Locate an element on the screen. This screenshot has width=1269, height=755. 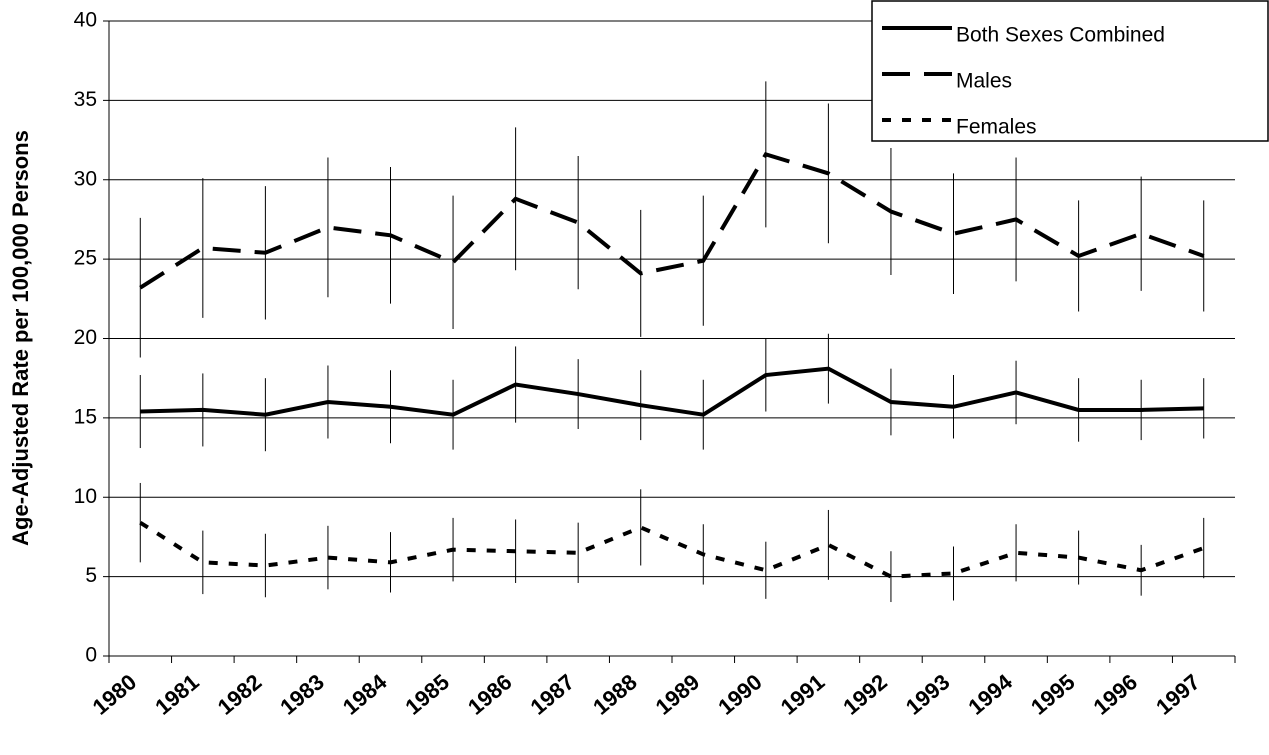
x-tick-label: 1995 is located at coordinates (1053, 694).